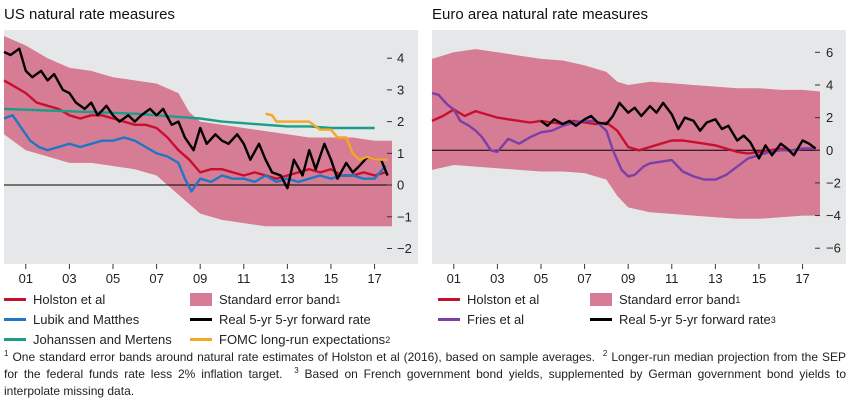 The width and height of the screenshot is (850, 414). I want to click on us-x-tick-label: 05, so click(113, 278).